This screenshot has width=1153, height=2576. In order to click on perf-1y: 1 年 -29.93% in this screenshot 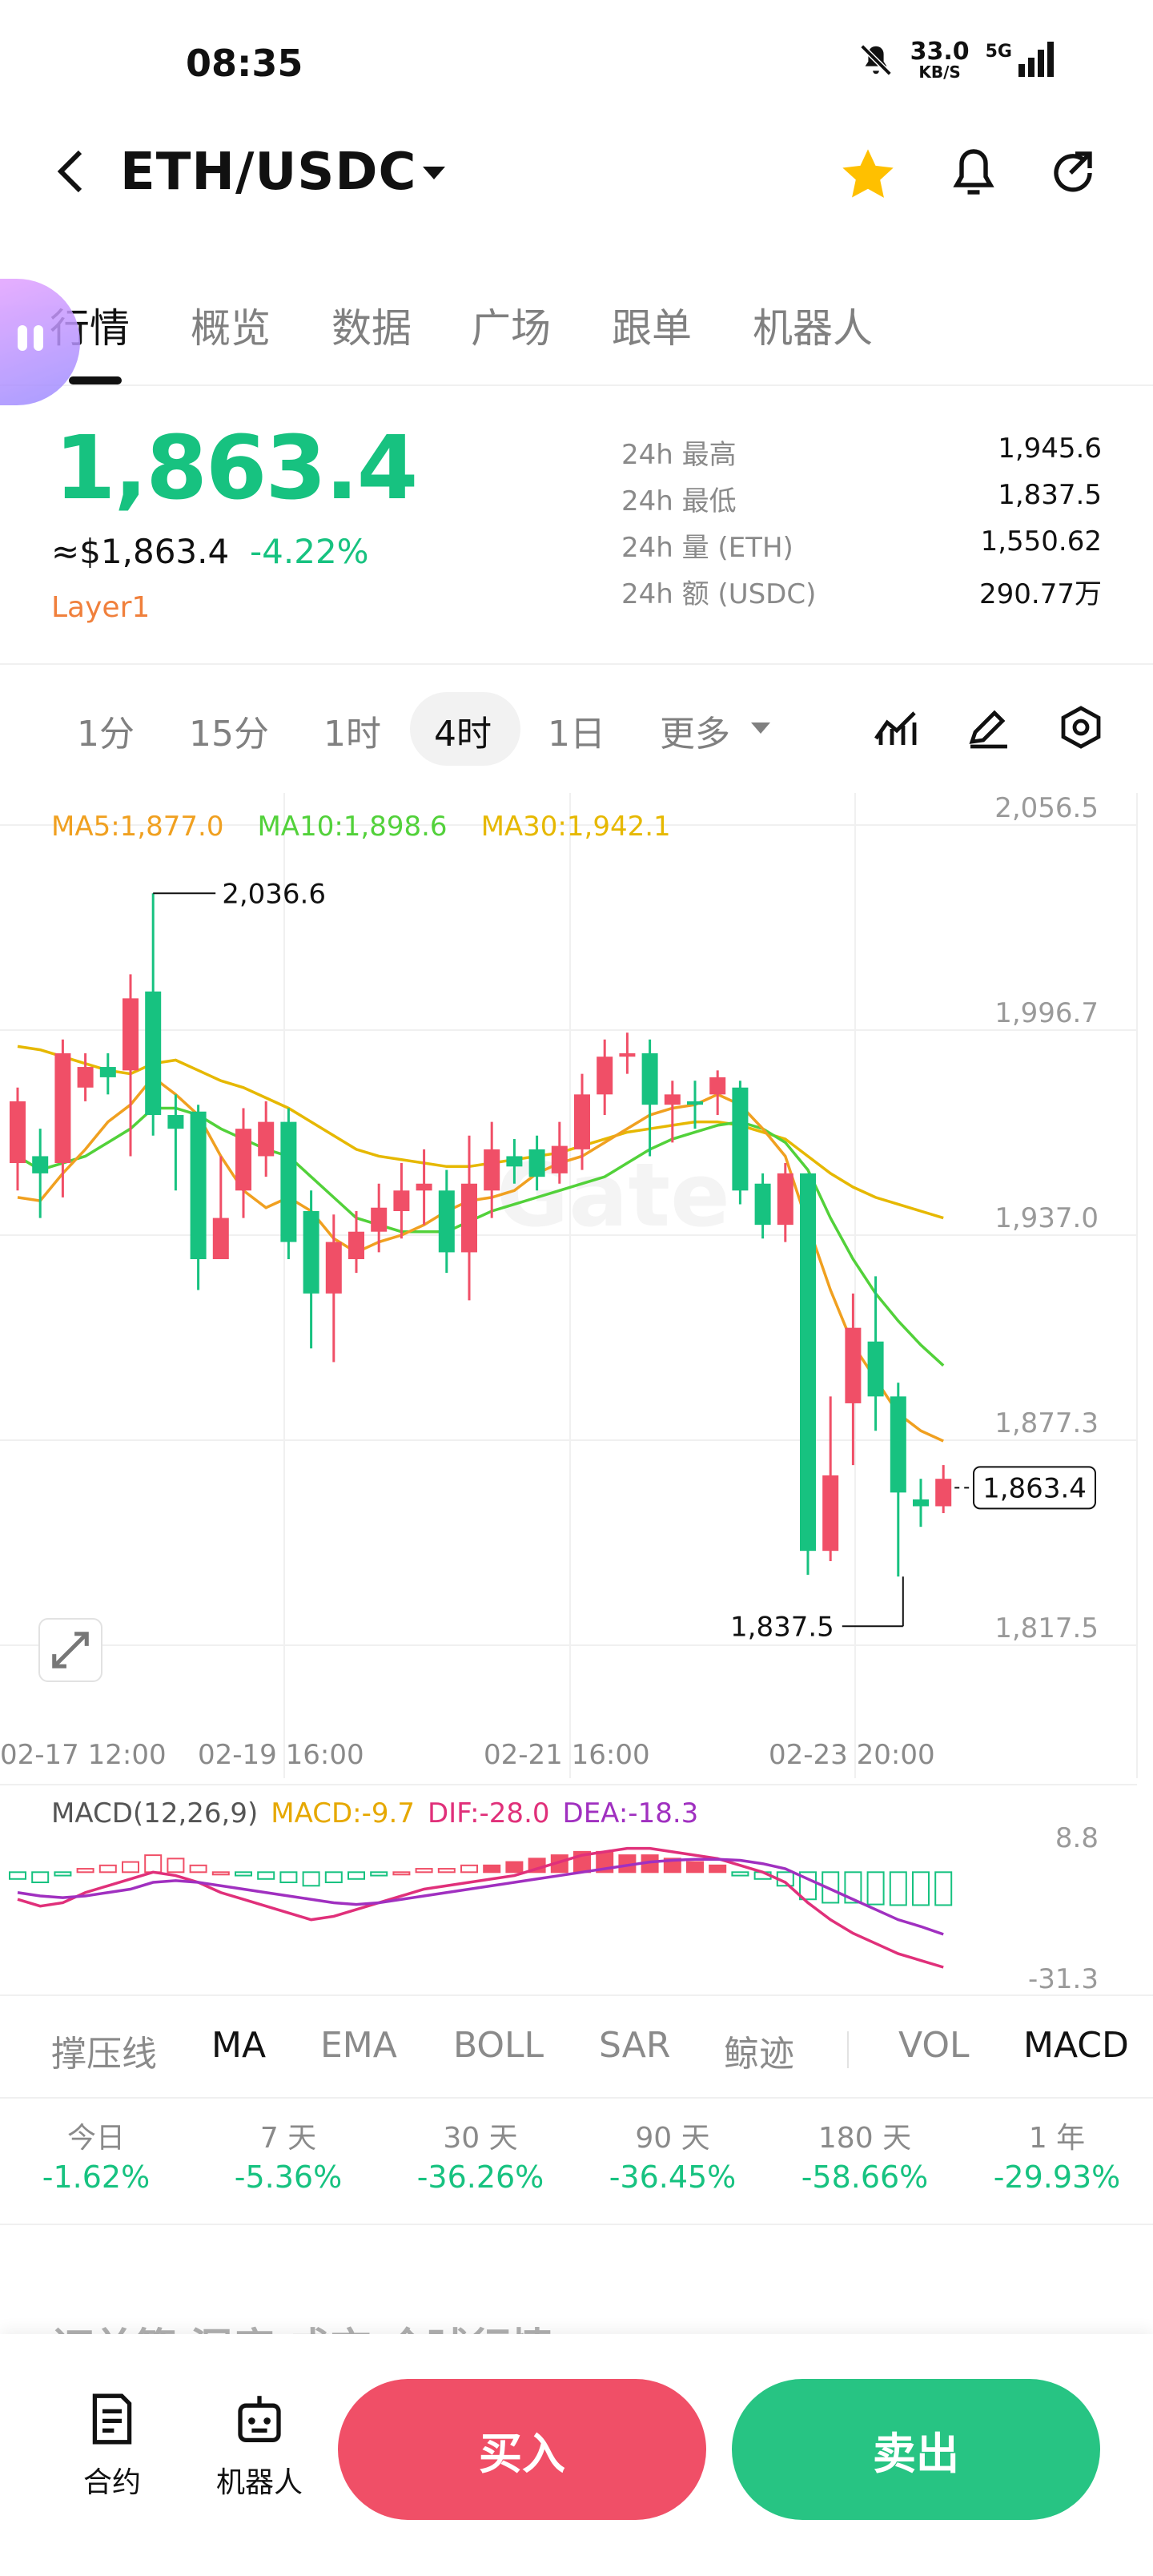, I will do `click(1057, 2155)`.